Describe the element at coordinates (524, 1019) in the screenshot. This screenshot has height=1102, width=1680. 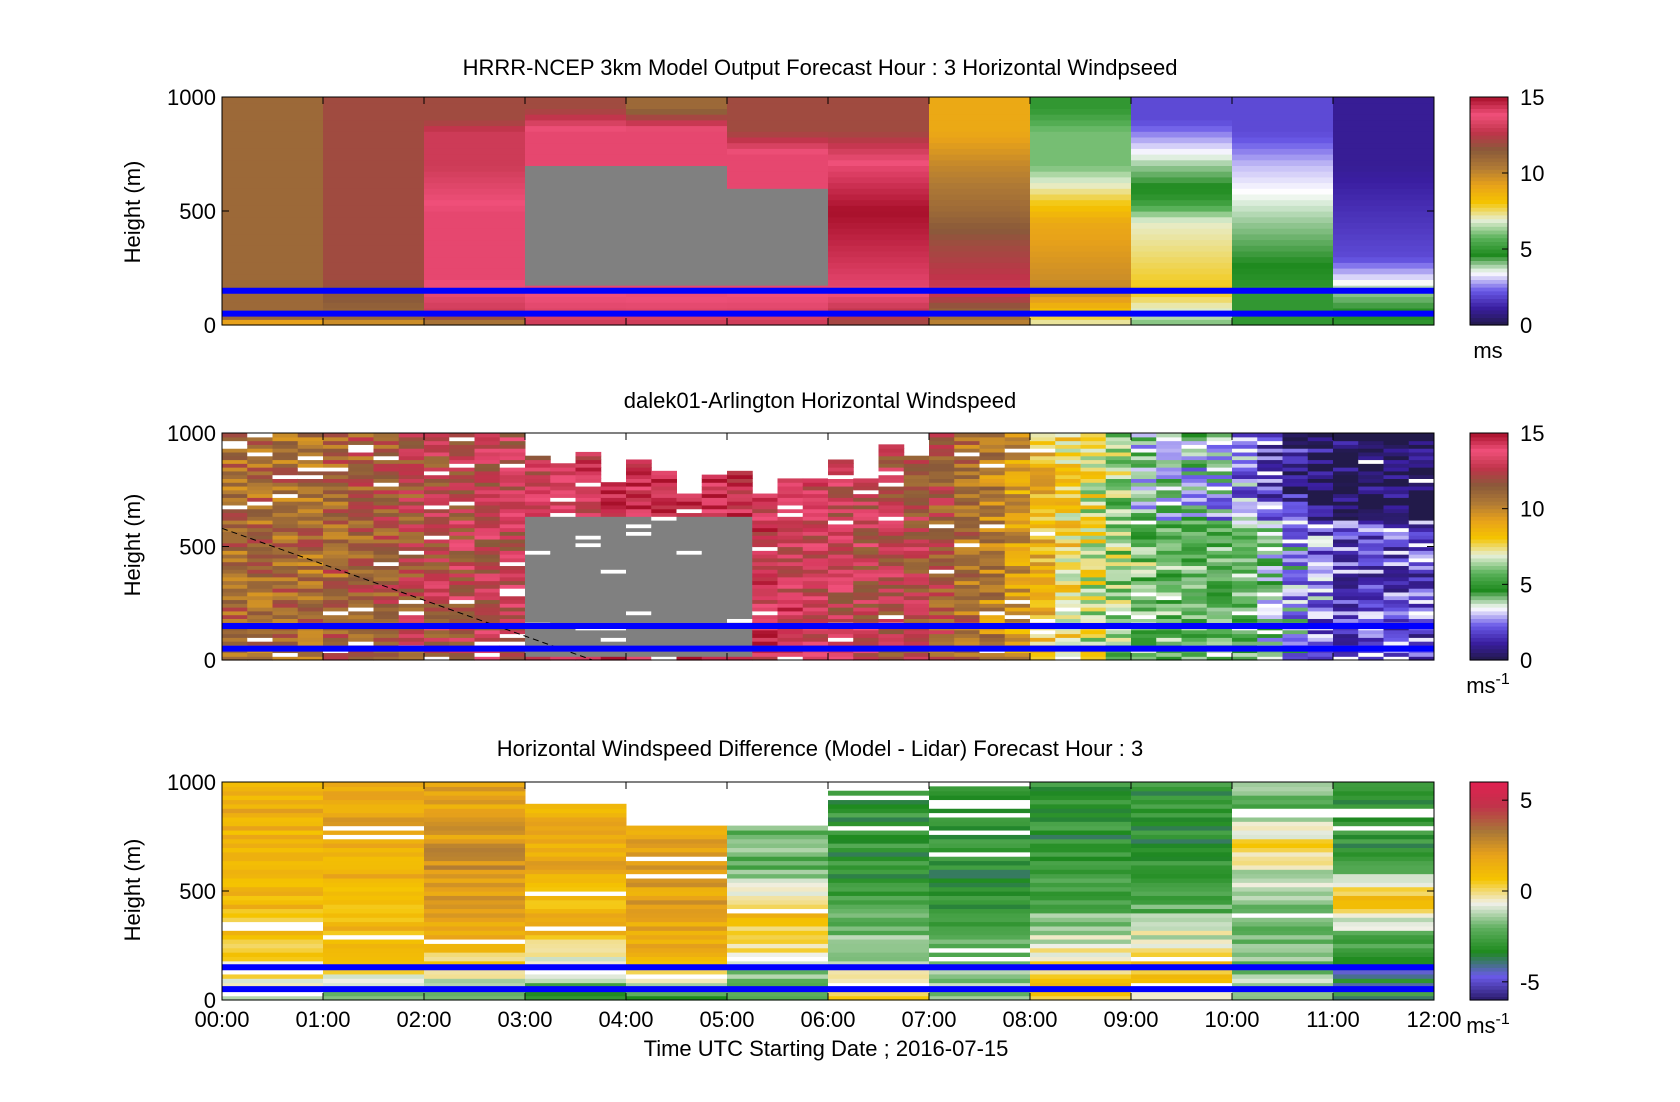
I see `x-tick-label: 03:00` at that location.